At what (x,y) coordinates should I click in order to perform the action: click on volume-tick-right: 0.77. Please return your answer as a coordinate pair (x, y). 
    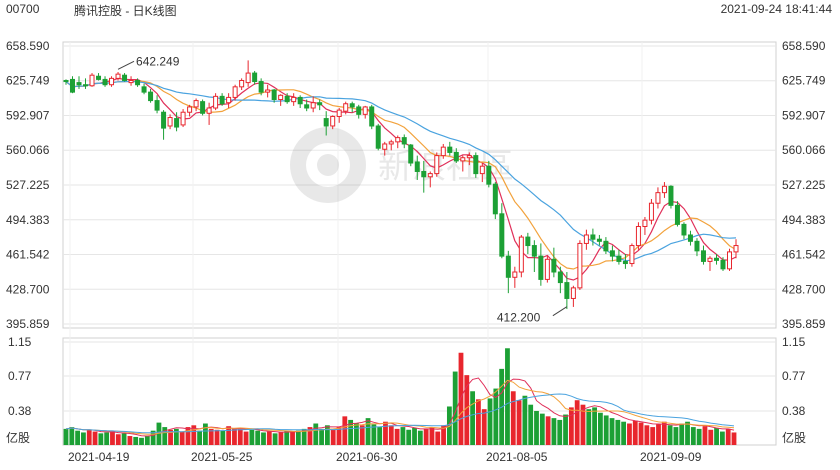
    Looking at the image, I should click on (794, 376).